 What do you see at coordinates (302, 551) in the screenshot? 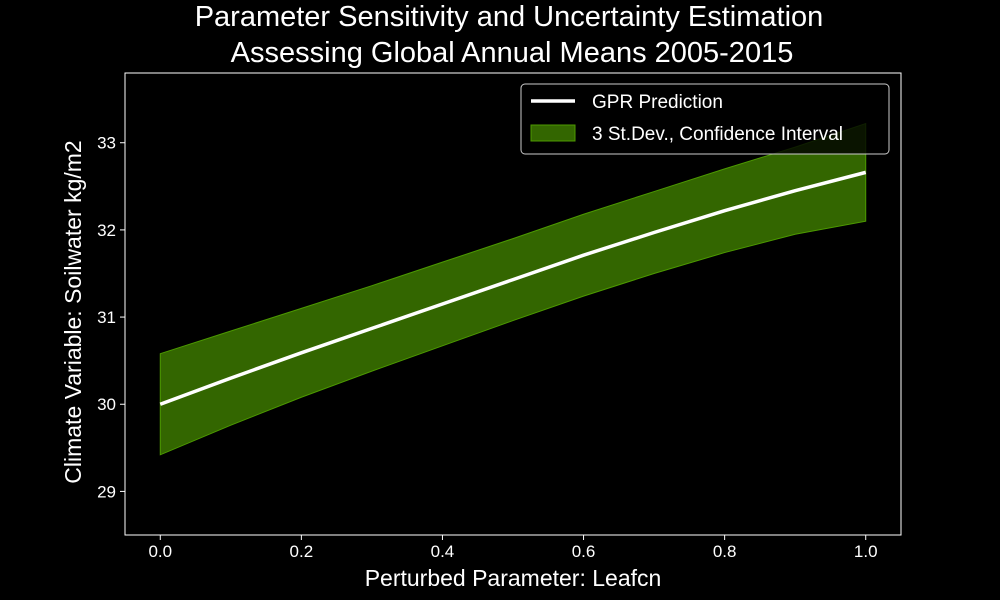
I see `x-tick-label: 0.2` at bounding box center [302, 551].